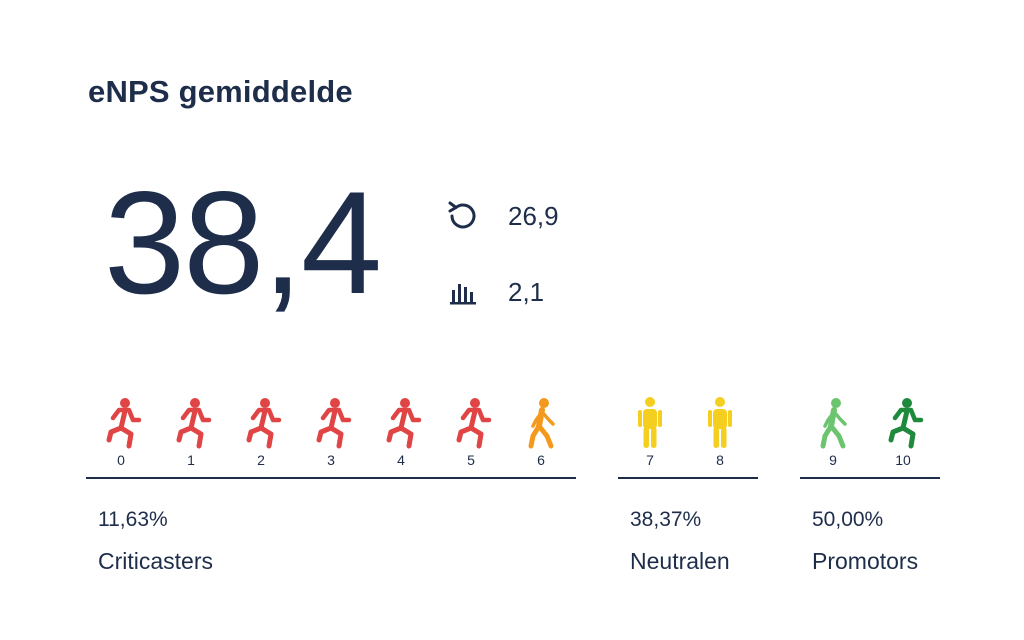  I want to click on promoters-group: 50,00% Promotors, so click(865, 541).